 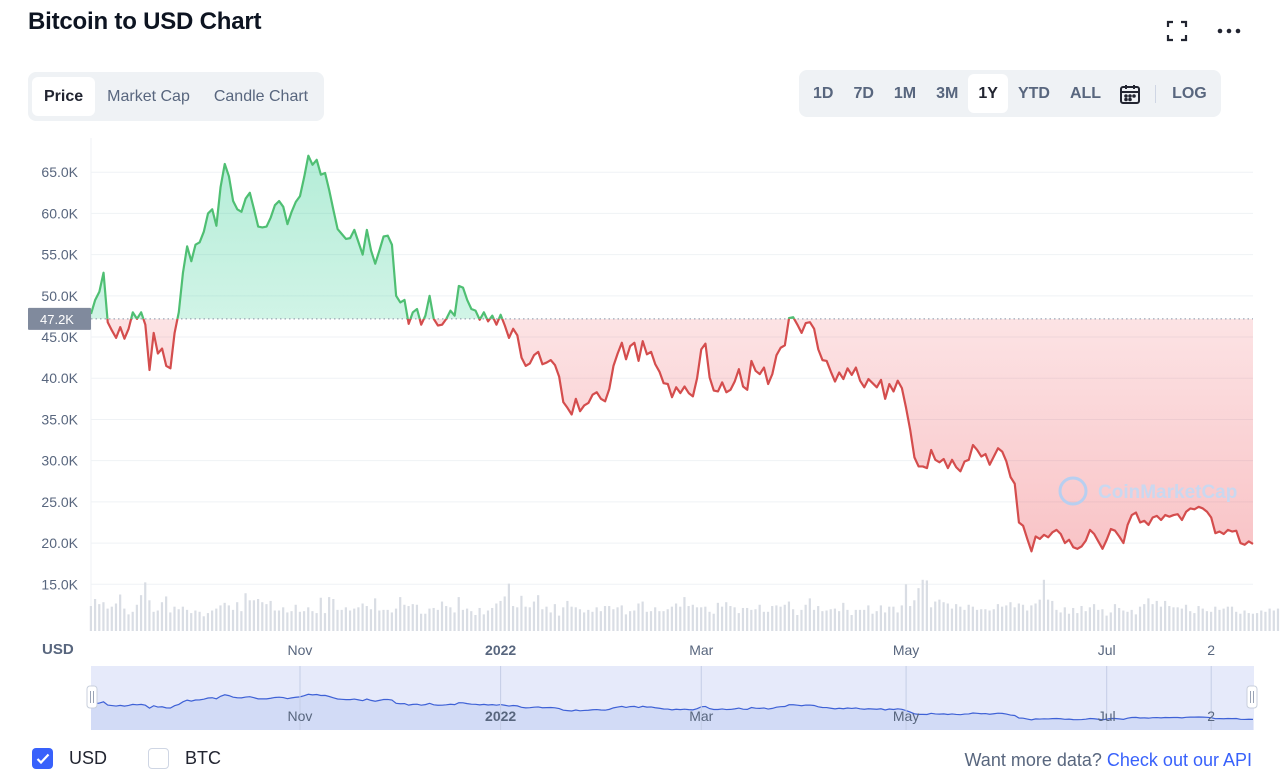 I want to click on usd-checkbox, so click(x=42, y=758).